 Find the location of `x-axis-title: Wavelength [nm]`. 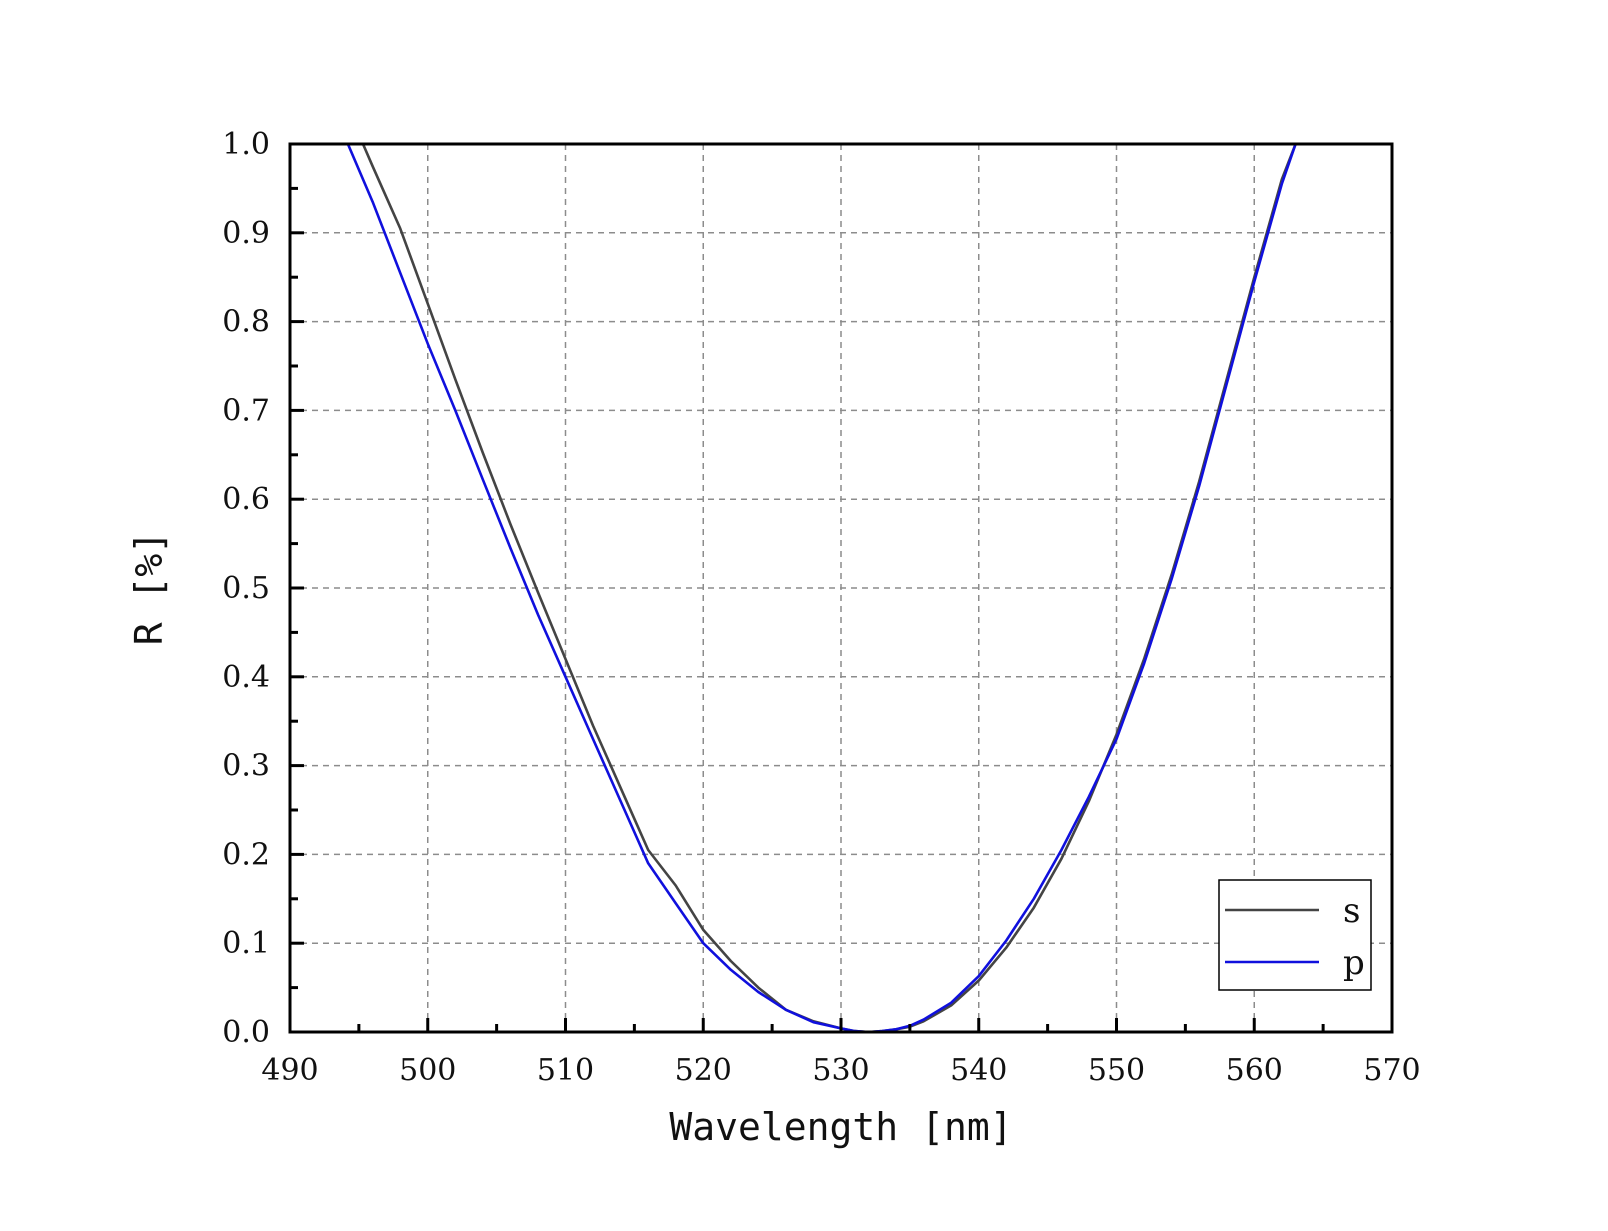

x-axis-title: Wavelength [nm] is located at coordinates (840, 1127).